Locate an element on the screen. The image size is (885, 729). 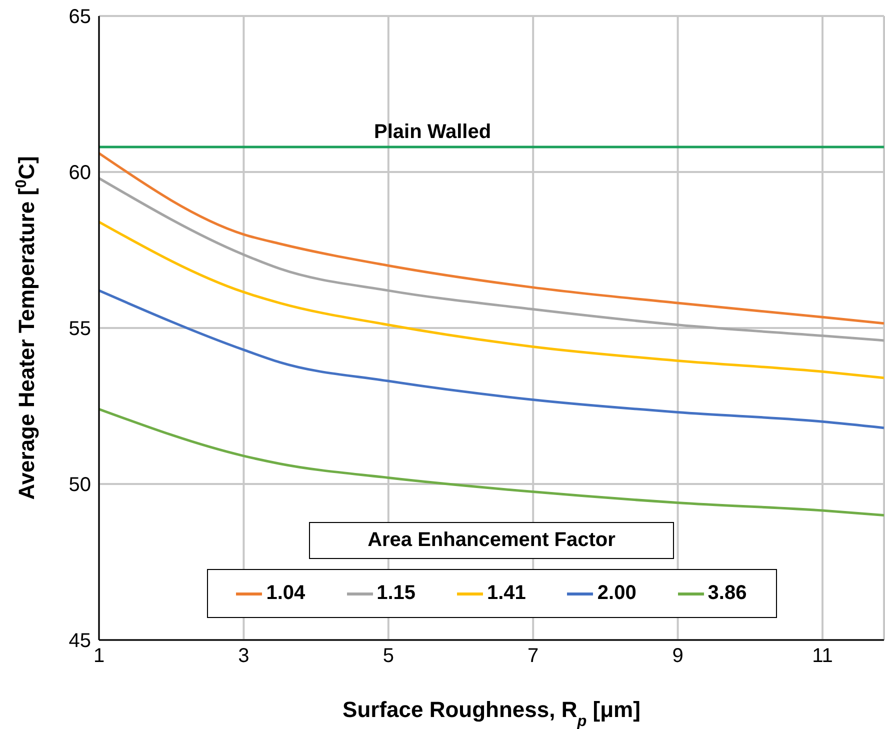
x-tick-label: 3 is located at coordinates (244, 656).